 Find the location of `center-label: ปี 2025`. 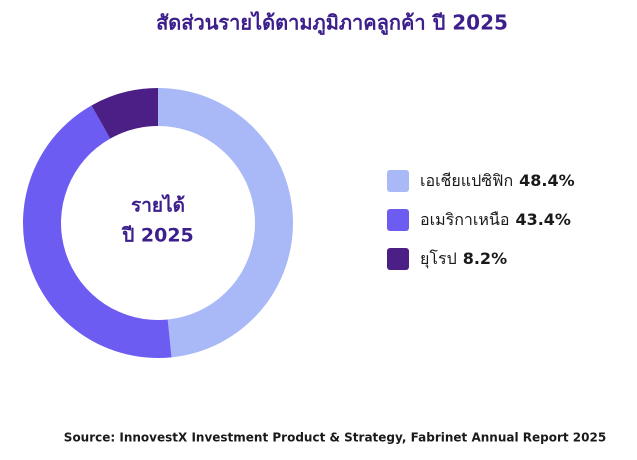

center-label: ปี 2025 is located at coordinates (157, 236).